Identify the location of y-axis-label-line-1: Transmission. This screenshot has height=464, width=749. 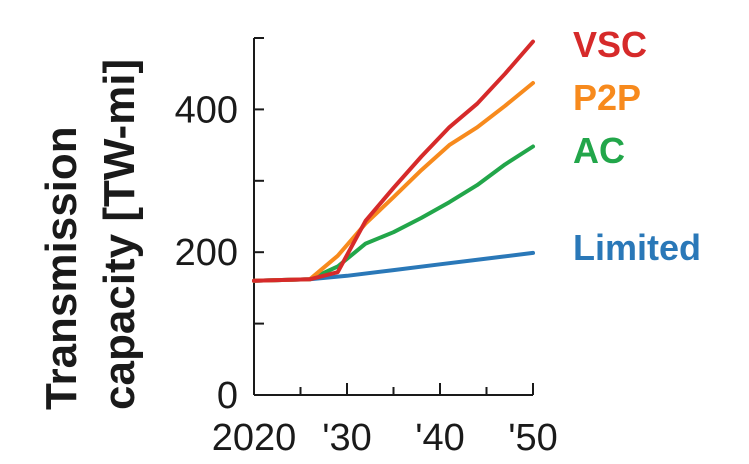
(61, 268).